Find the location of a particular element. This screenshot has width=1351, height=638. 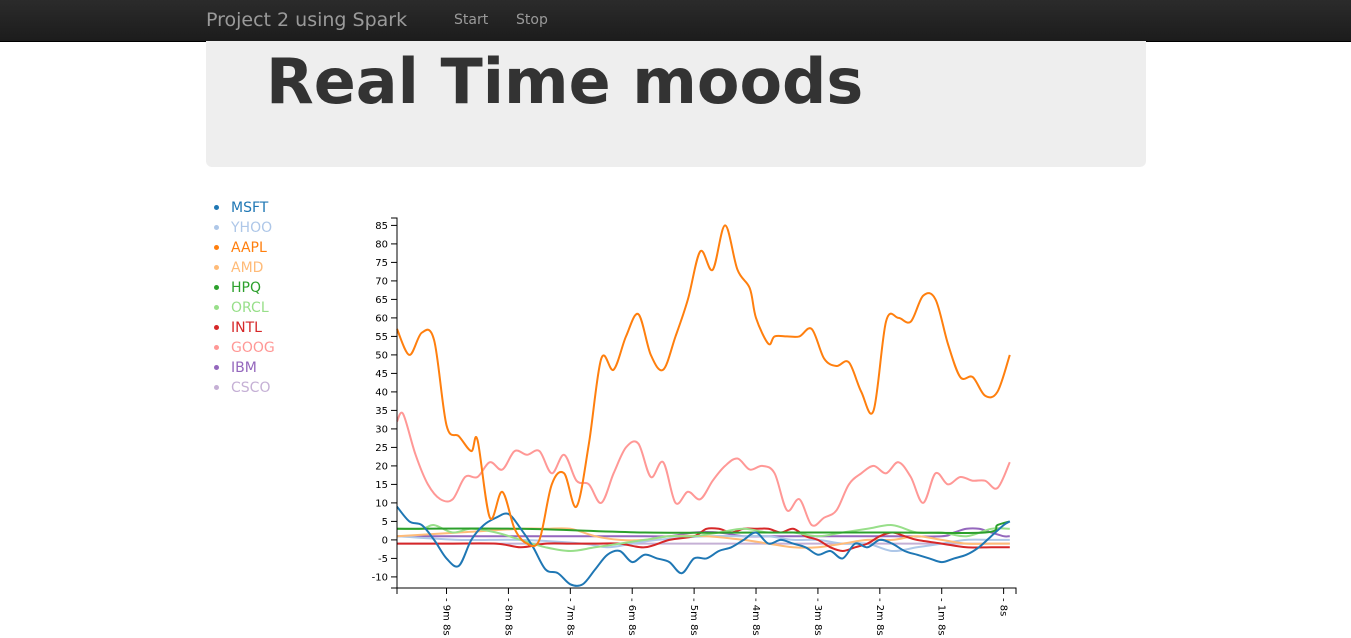

y-tick-label: 35 is located at coordinates (381, 411).